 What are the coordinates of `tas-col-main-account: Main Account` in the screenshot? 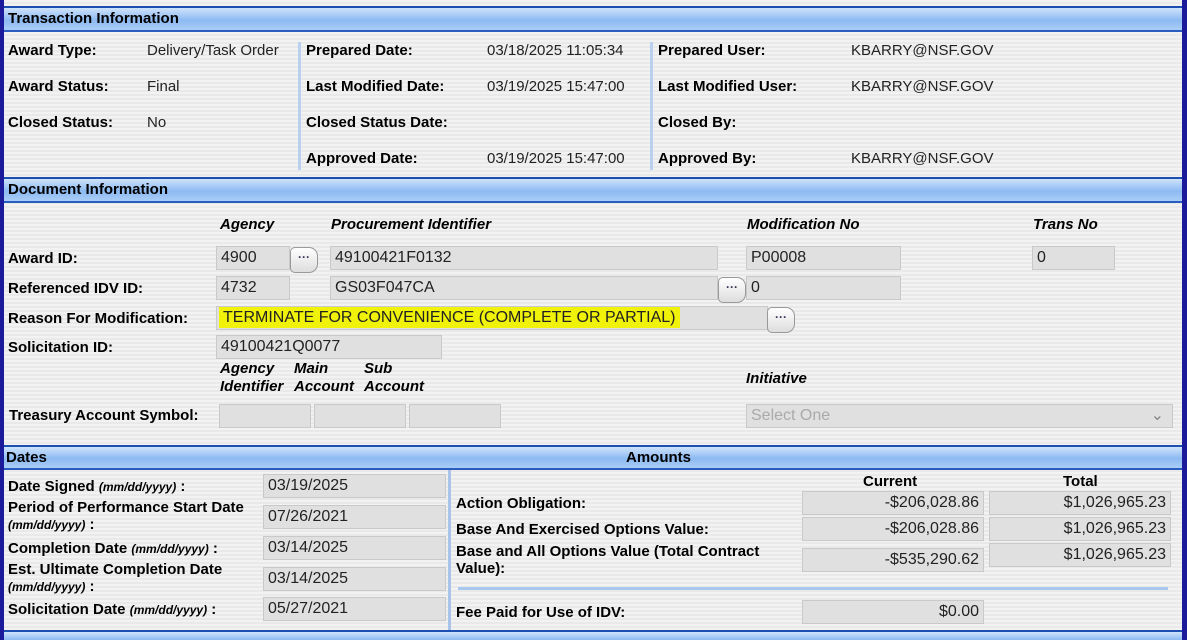 It's located at (324, 377).